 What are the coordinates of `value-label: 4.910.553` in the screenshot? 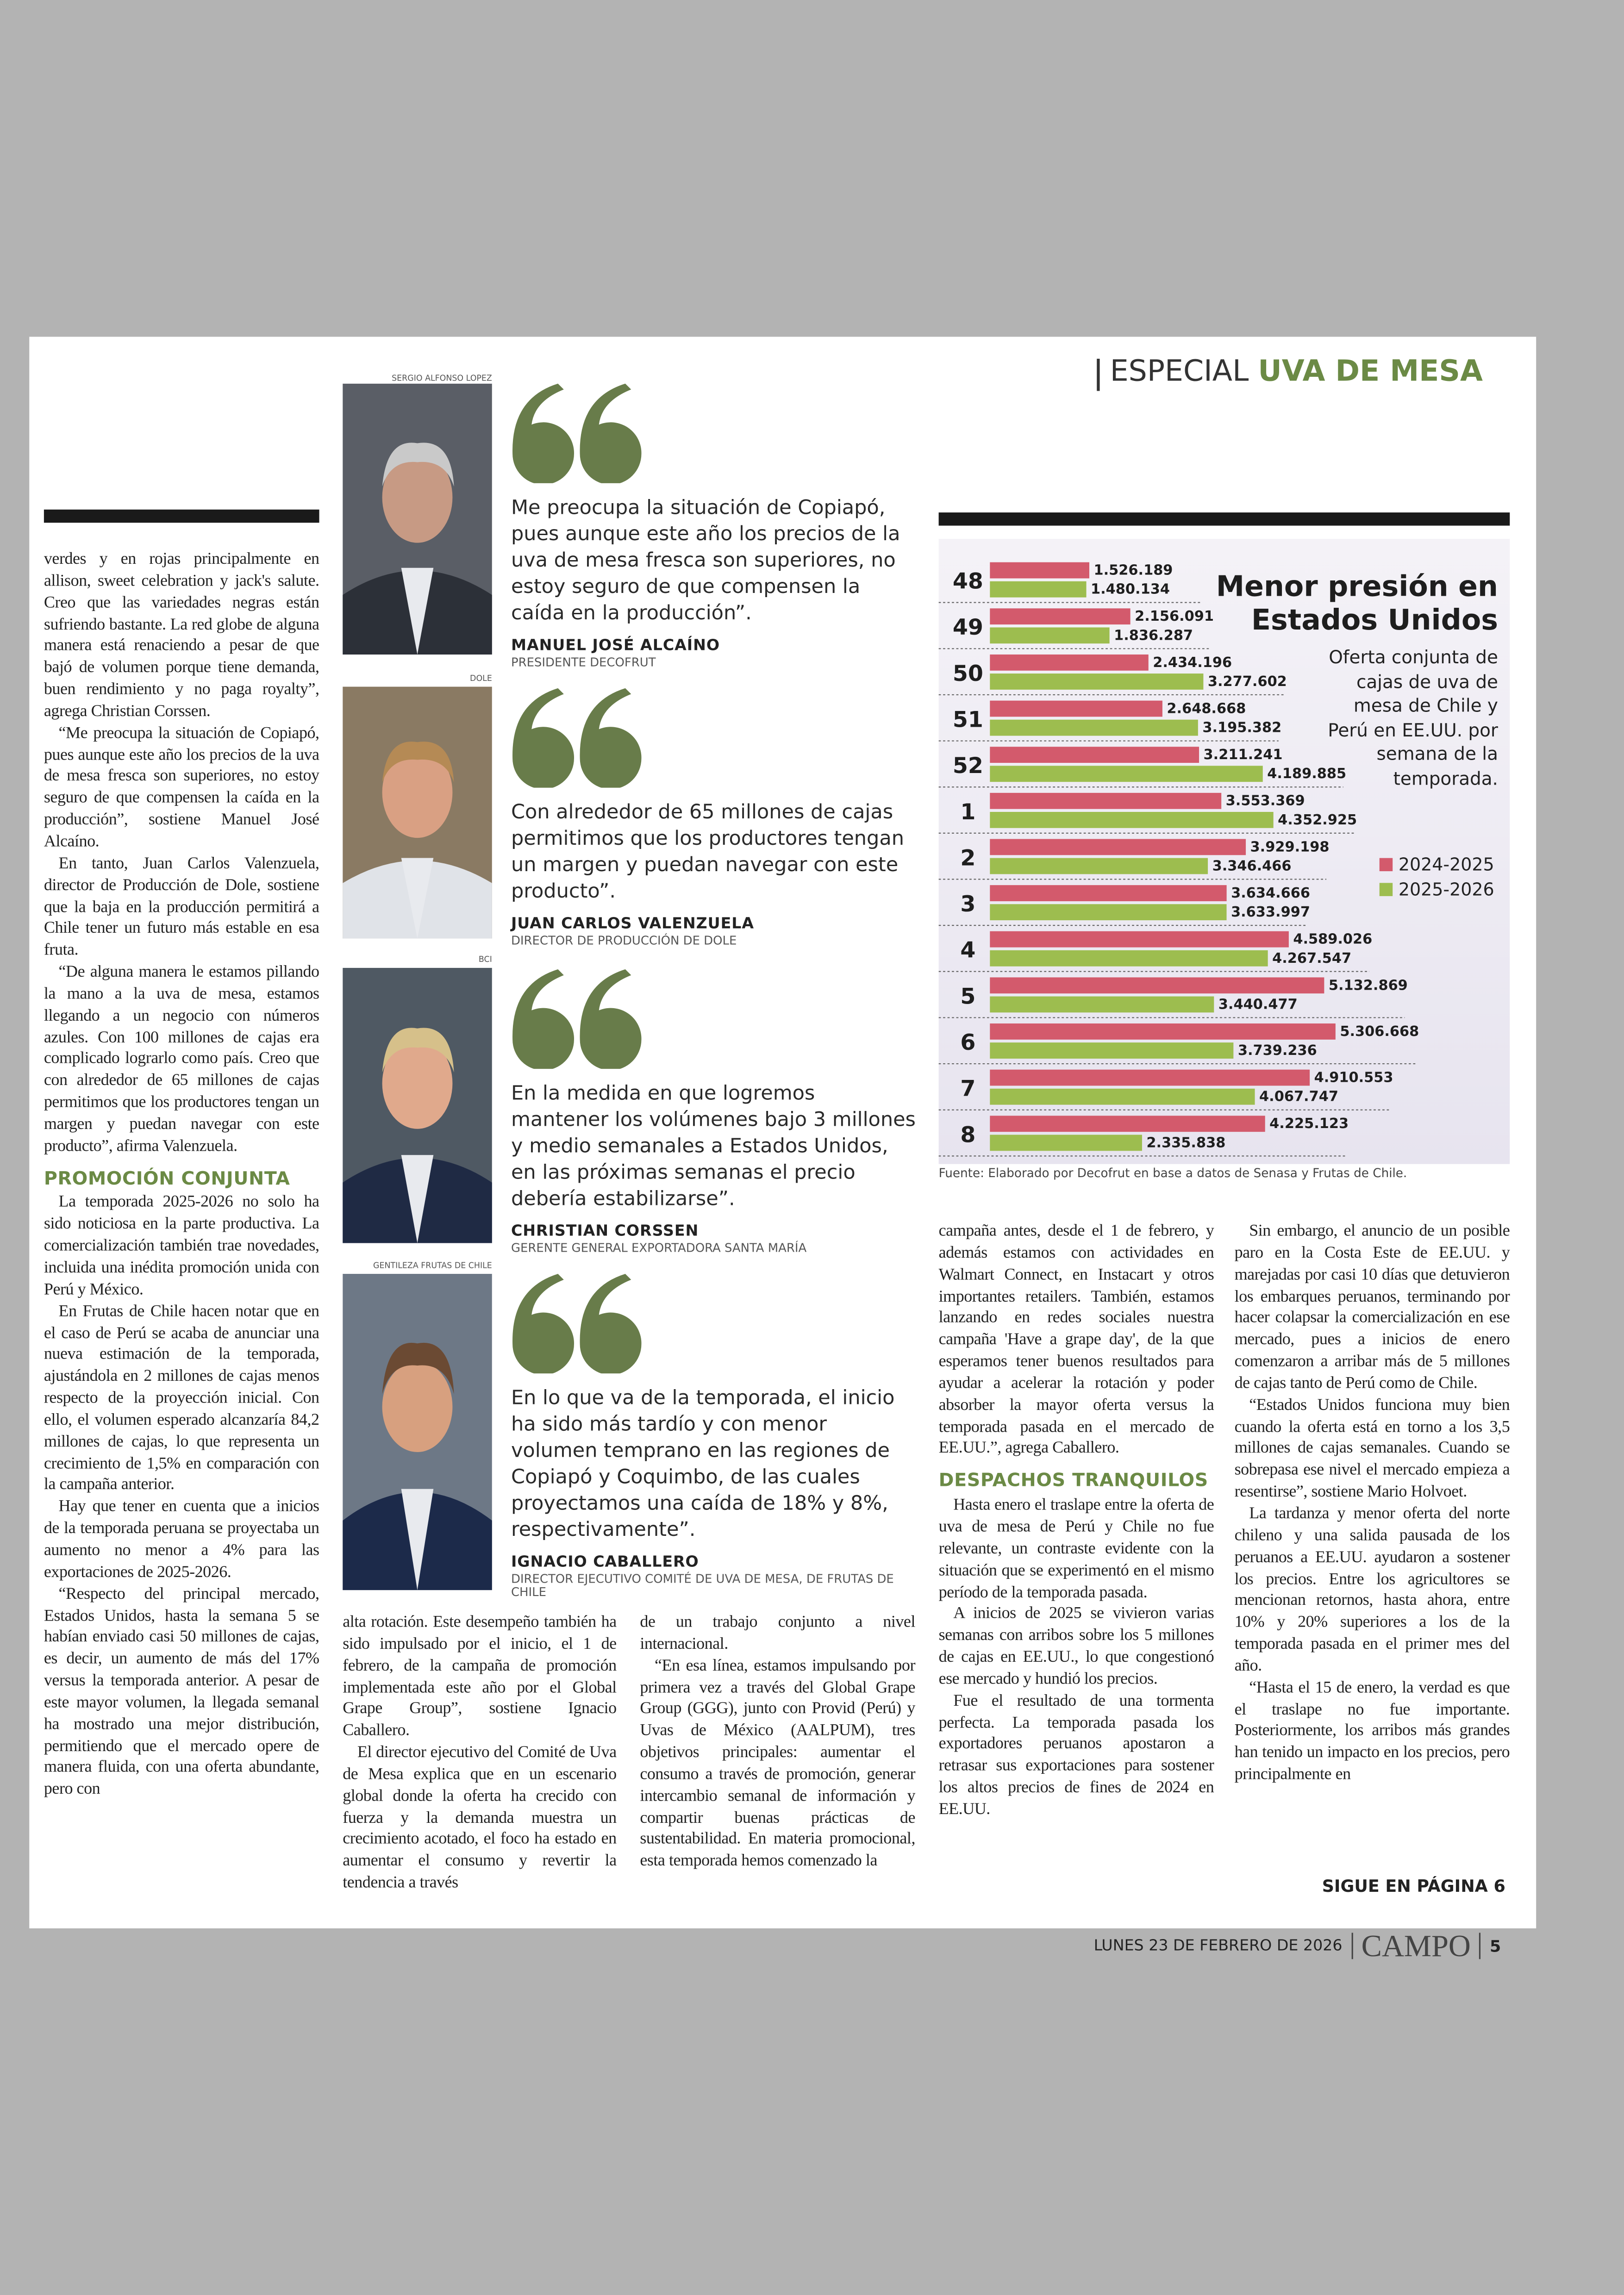 It's located at (1353, 1078).